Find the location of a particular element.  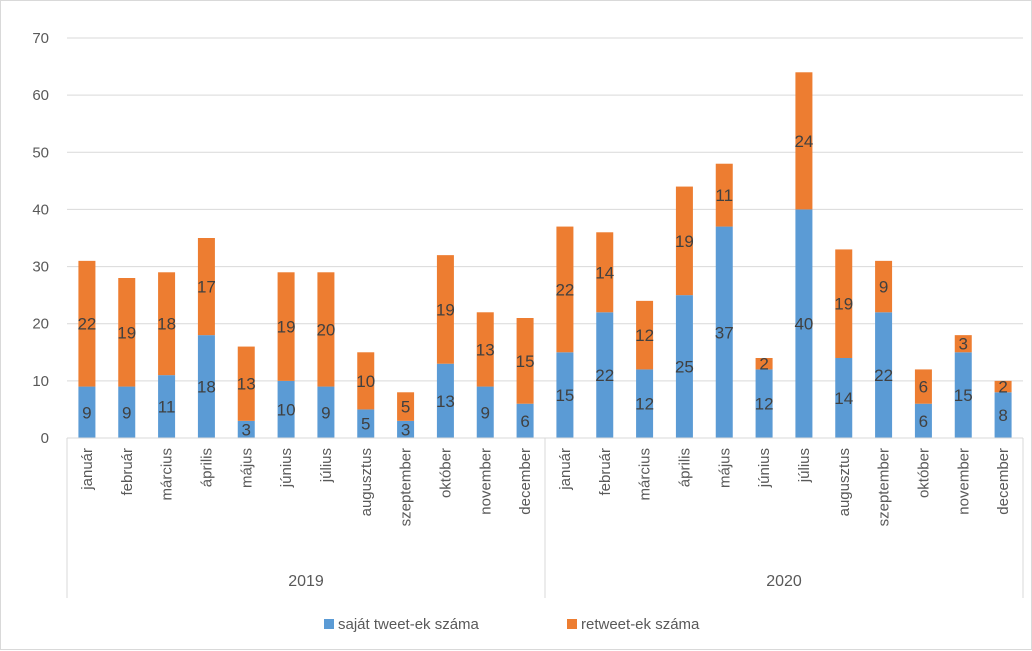

y-axis: 0 10 20 30 40 50 60 70 is located at coordinates (40, 238).